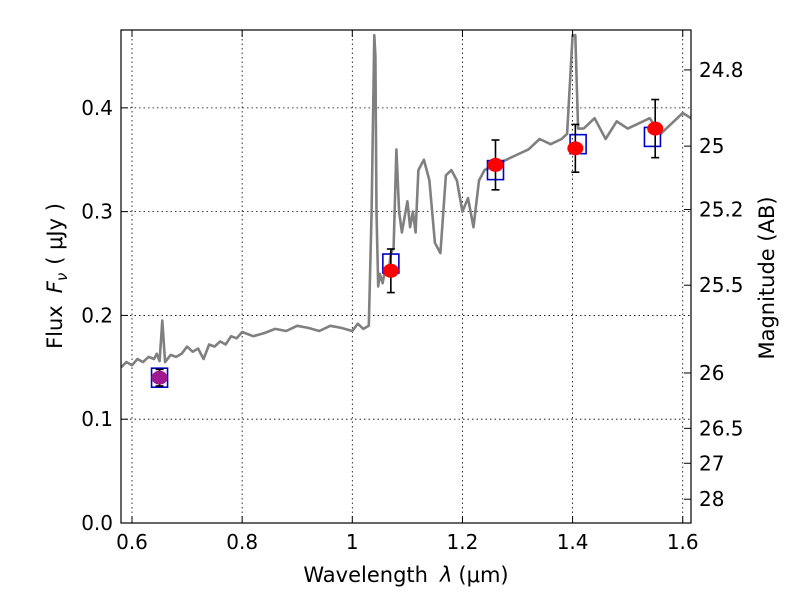  Describe the element at coordinates (711, 463) in the screenshot. I see `y2-tick-label: 27` at that location.